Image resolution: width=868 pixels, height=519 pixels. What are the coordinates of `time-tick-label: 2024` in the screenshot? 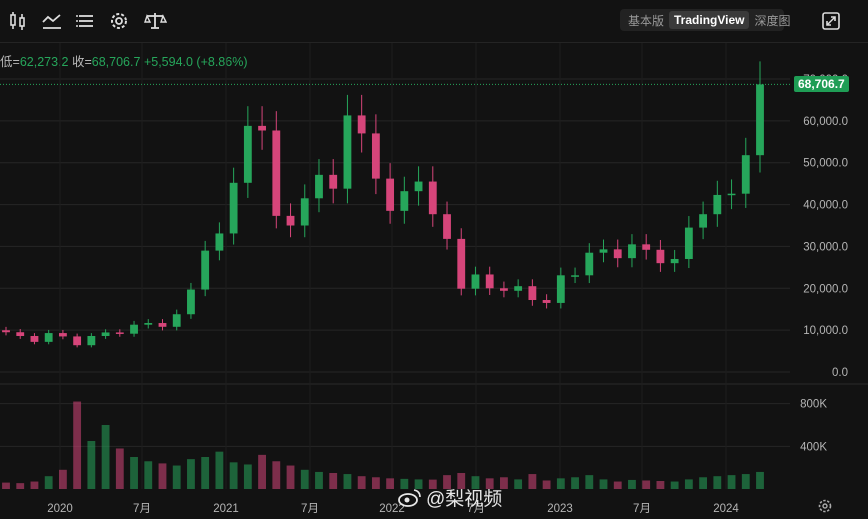 It's located at (726, 509).